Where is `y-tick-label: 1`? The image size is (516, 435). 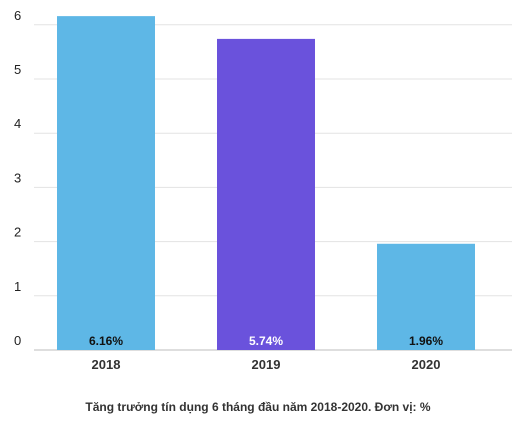 y-tick-label: 1 is located at coordinates (17, 286).